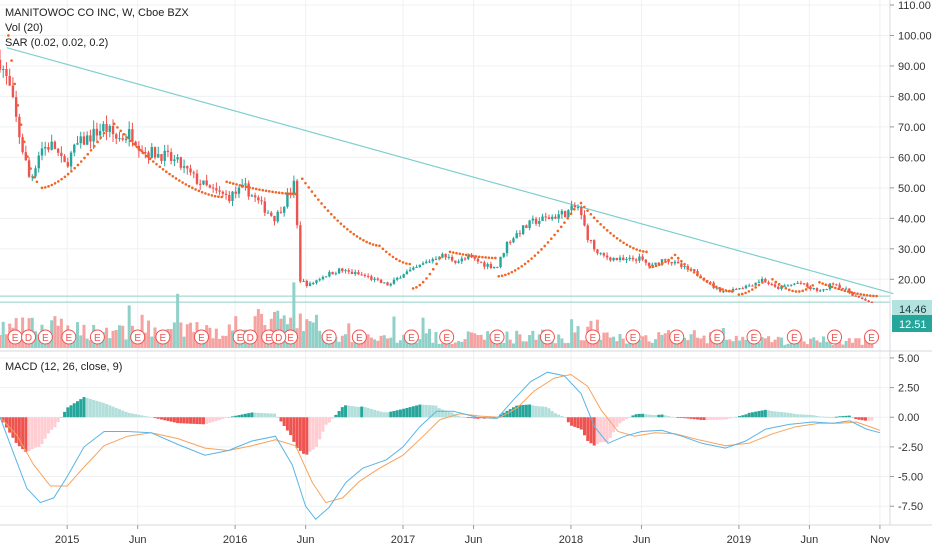 This screenshot has width=932, height=555. What do you see at coordinates (97, 13) in the screenshot?
I see `chart-title: MANITOWOC CO INC, W, Cboe BZX` at bounding box center [97, 13].